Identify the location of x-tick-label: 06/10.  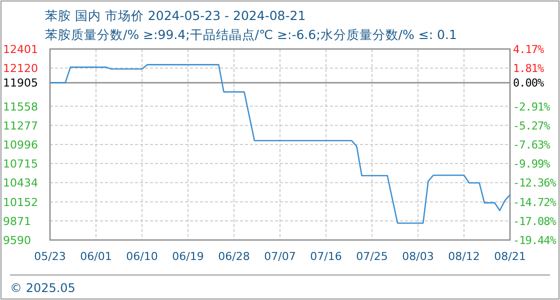
(142, 256).